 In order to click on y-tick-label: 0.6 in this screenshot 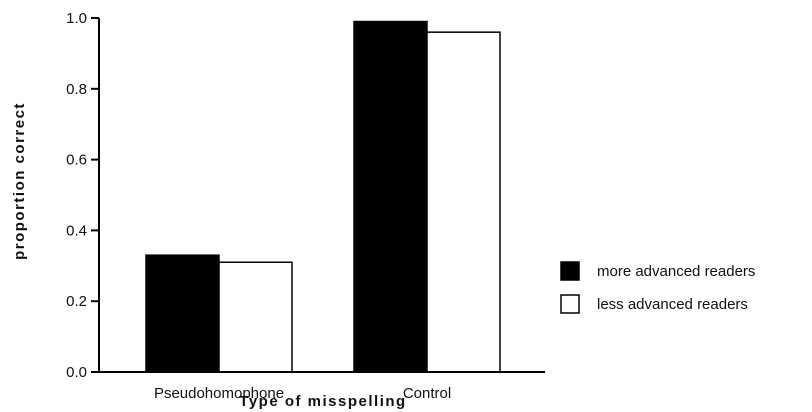, I will do `click(76, 160)`.